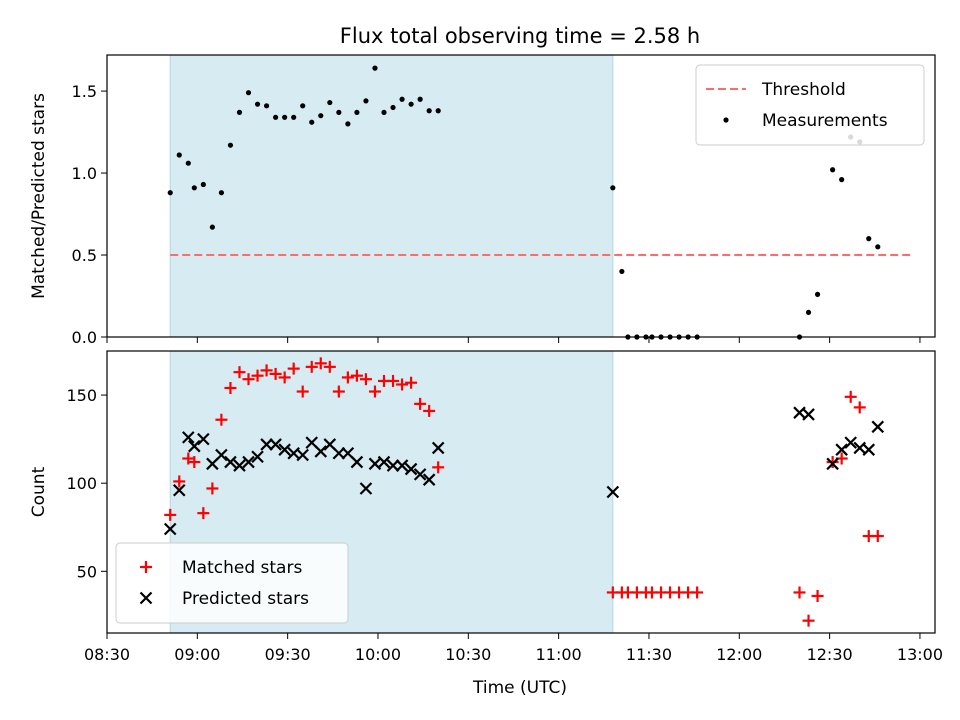 The width and height of the screenshot is (960, 720). I want to click on x-tick-label: 12:30, so click(830, 654).